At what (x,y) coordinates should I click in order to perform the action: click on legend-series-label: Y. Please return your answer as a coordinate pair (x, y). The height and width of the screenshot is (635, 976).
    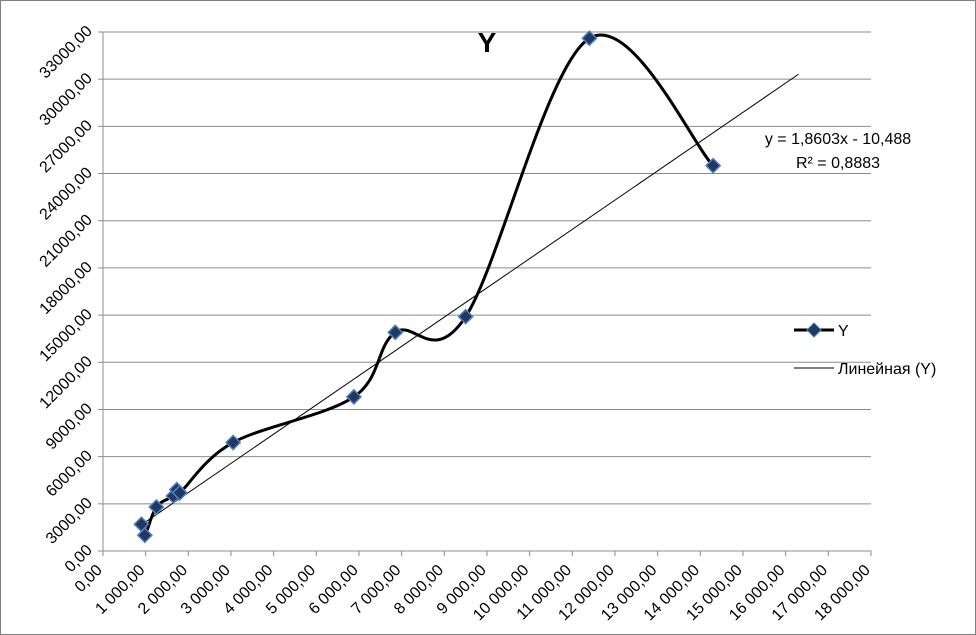
    Looking at the image, I should click on (843, 331).